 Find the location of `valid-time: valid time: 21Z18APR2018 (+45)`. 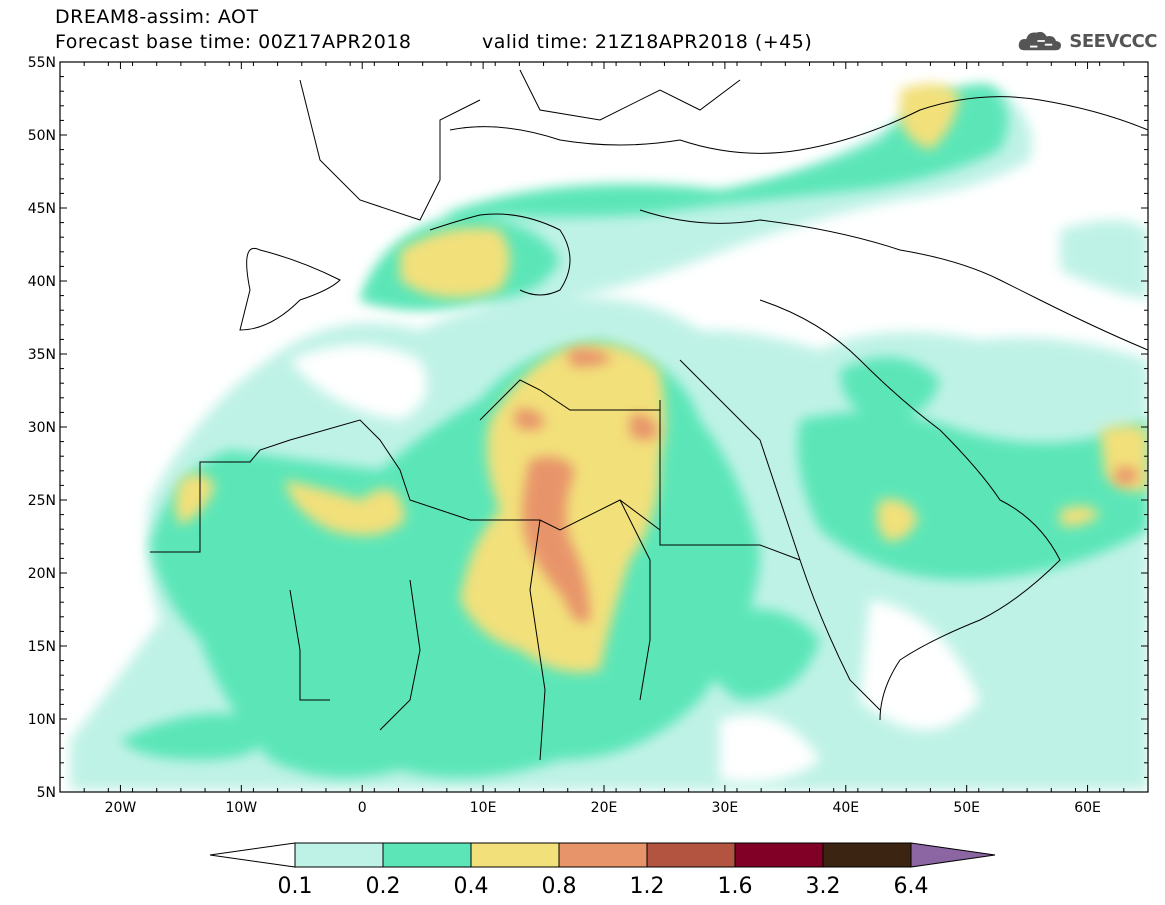

valid-time: valid time: 21Z18APR2018 (+45) is located at coordinates (647, 42).